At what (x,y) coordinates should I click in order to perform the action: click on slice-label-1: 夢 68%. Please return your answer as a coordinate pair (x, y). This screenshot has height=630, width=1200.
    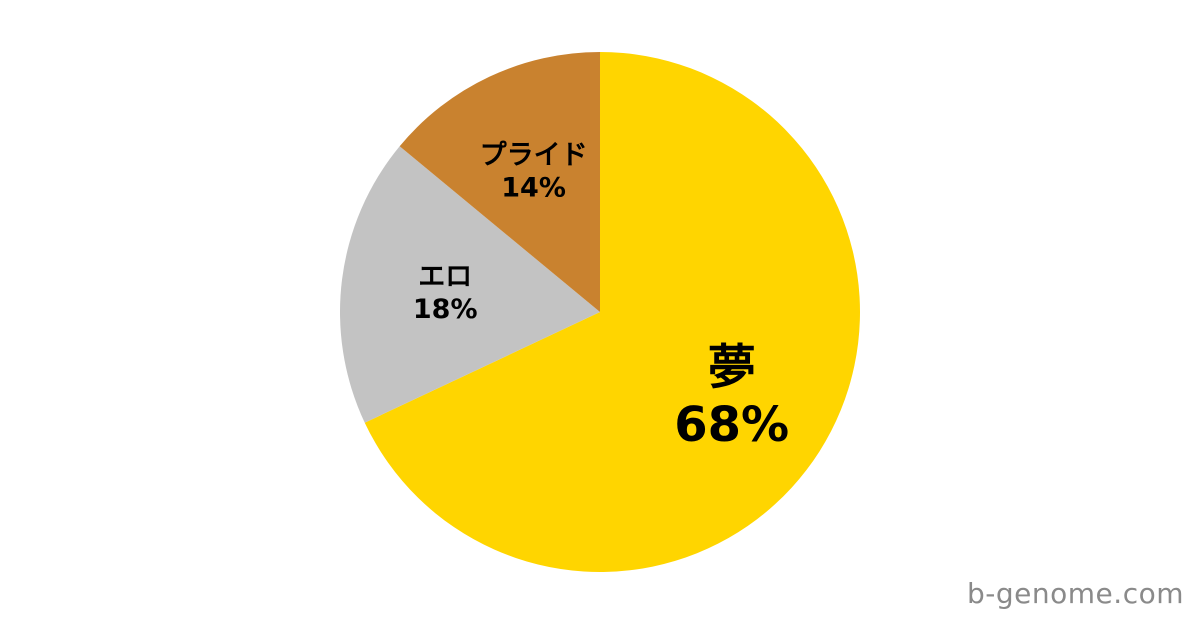
    Looking at the image, I should click on (731, 397).